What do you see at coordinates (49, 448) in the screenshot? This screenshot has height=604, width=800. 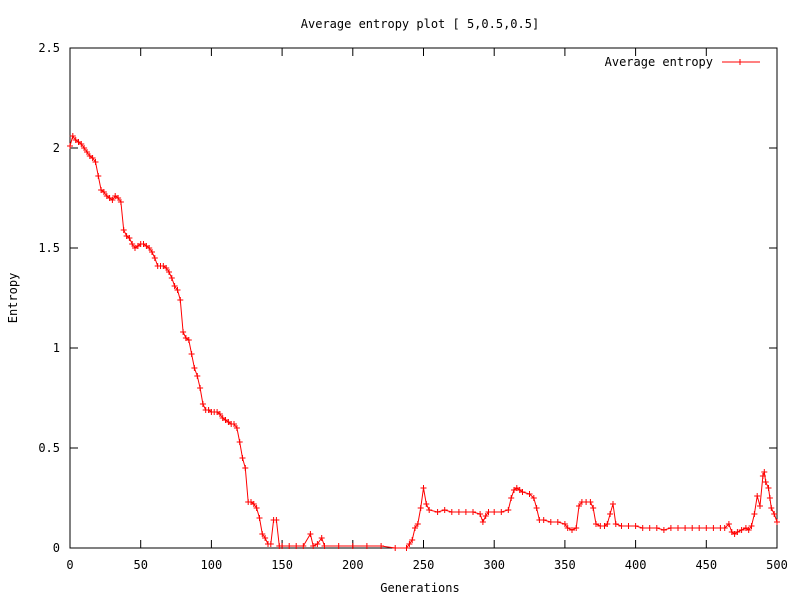 I see `y-tick-label: 0.5` at bounding box center [49, 448].